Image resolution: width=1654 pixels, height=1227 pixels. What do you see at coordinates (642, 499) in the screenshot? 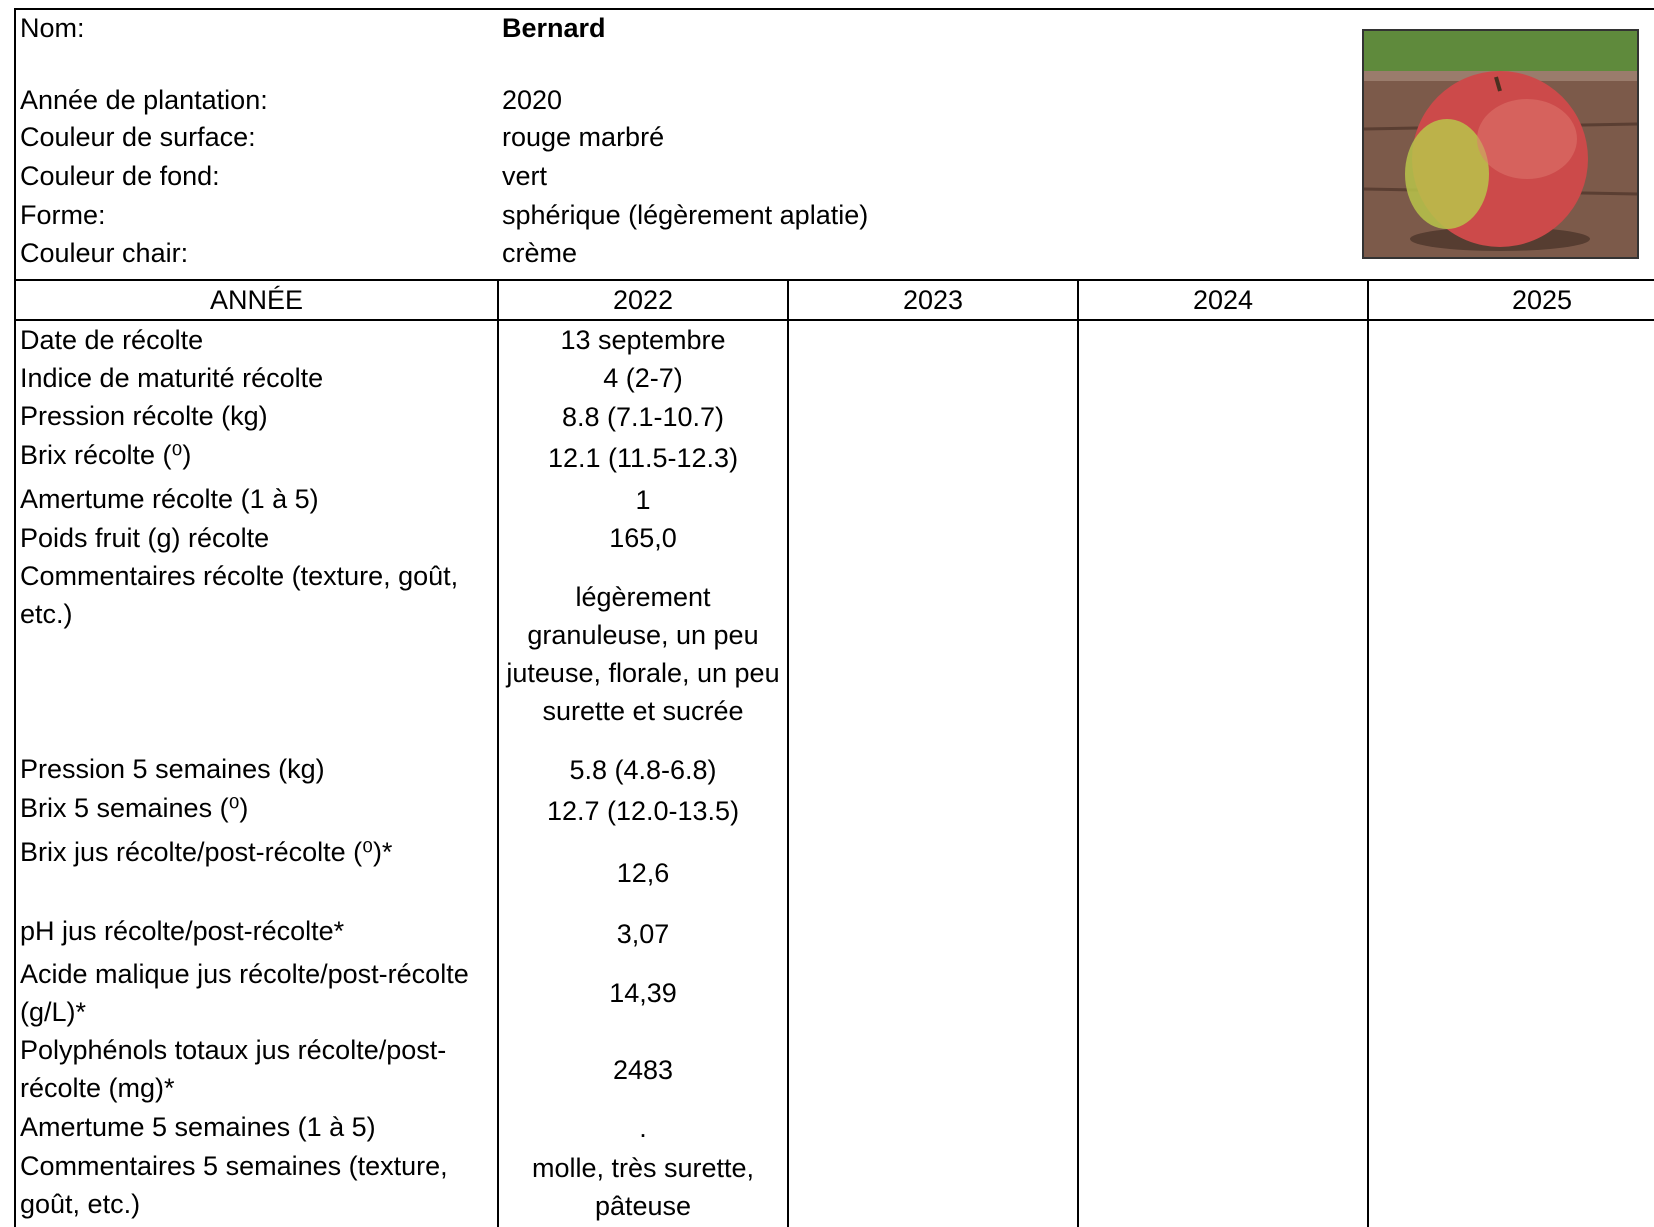
I see `cell-value: 1` at bounding box center [642, 499].